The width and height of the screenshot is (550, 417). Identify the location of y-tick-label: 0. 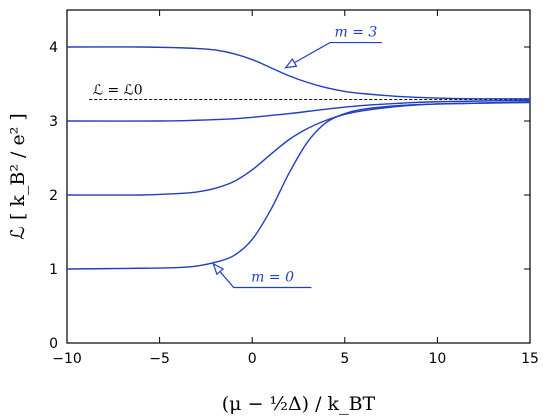
(53, 344).